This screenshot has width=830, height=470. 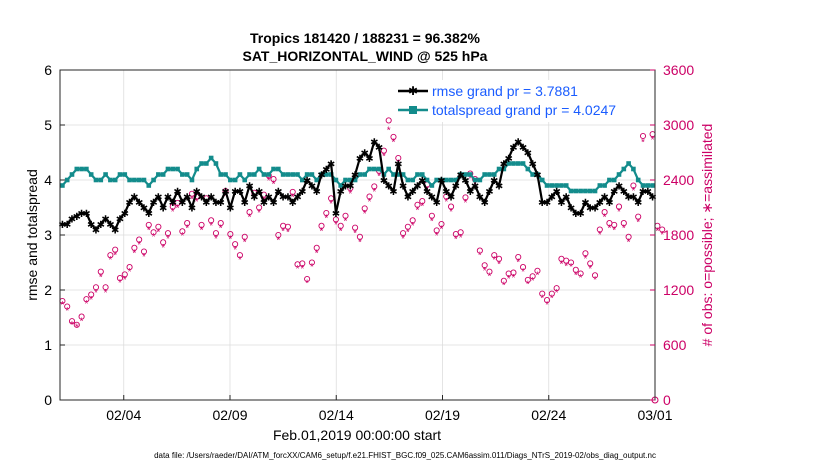 I want to click on y-right-tick-label: 1200, so click(x=678, y=290).